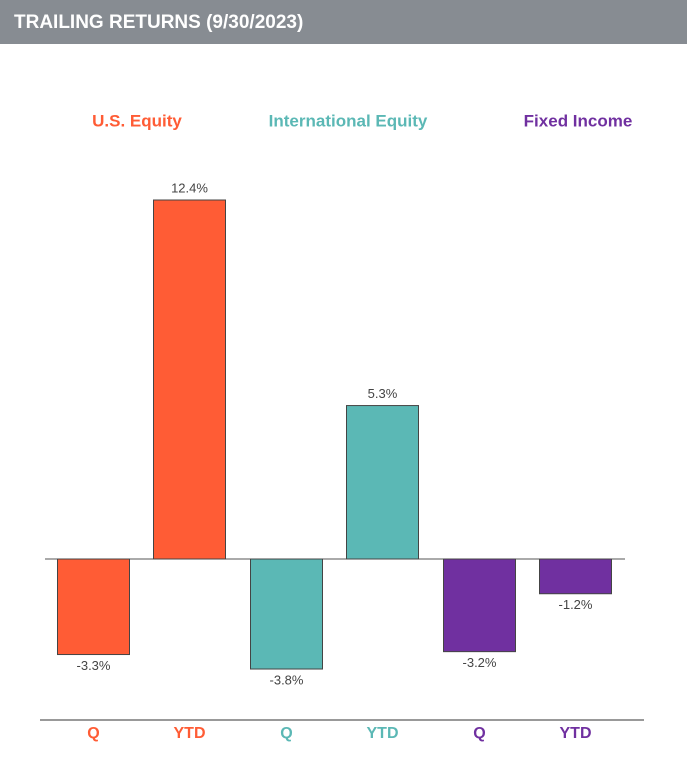 This screenshot has height=758, width=691. I want to click on value-label: 12.4%, so click(189, 187).